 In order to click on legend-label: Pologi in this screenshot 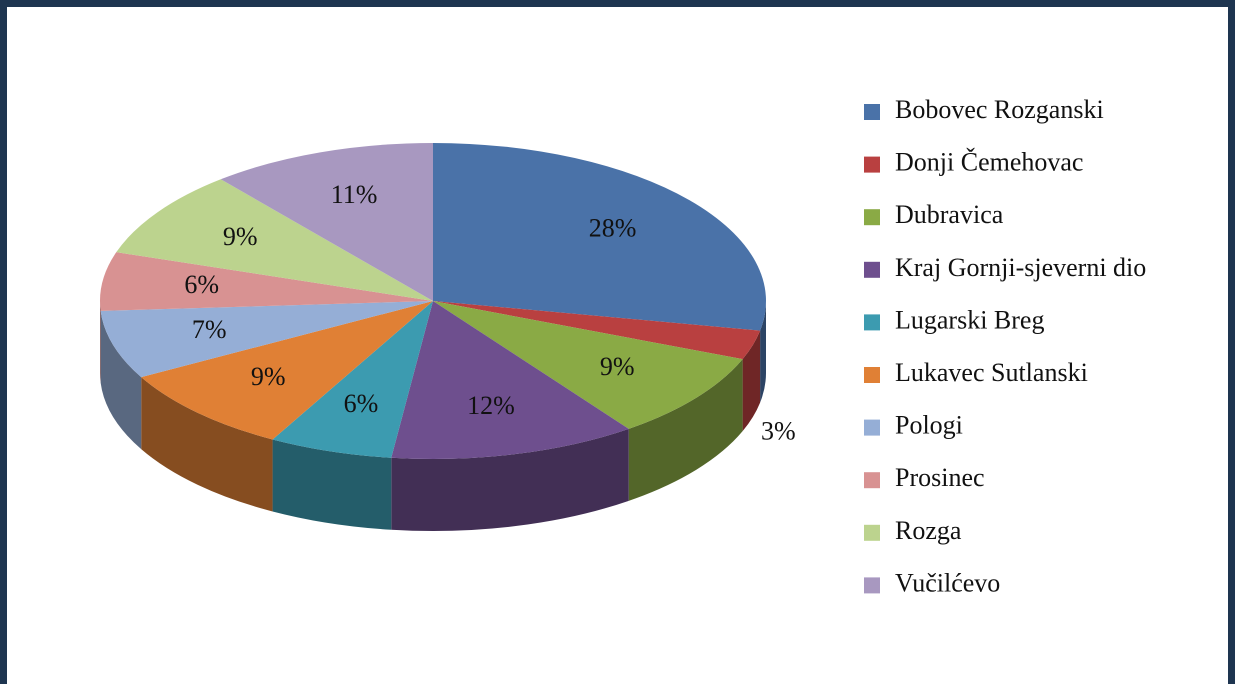, I will do `click(929, 425)`.